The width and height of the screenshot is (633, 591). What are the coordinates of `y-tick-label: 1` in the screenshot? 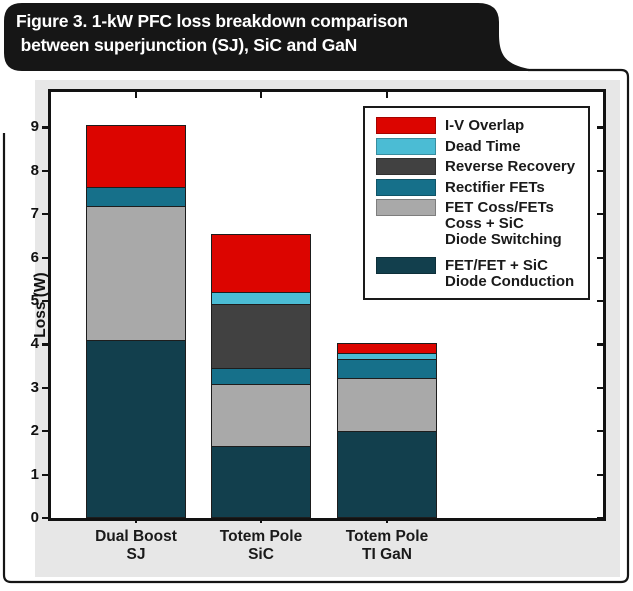 It's located at (34, 474).